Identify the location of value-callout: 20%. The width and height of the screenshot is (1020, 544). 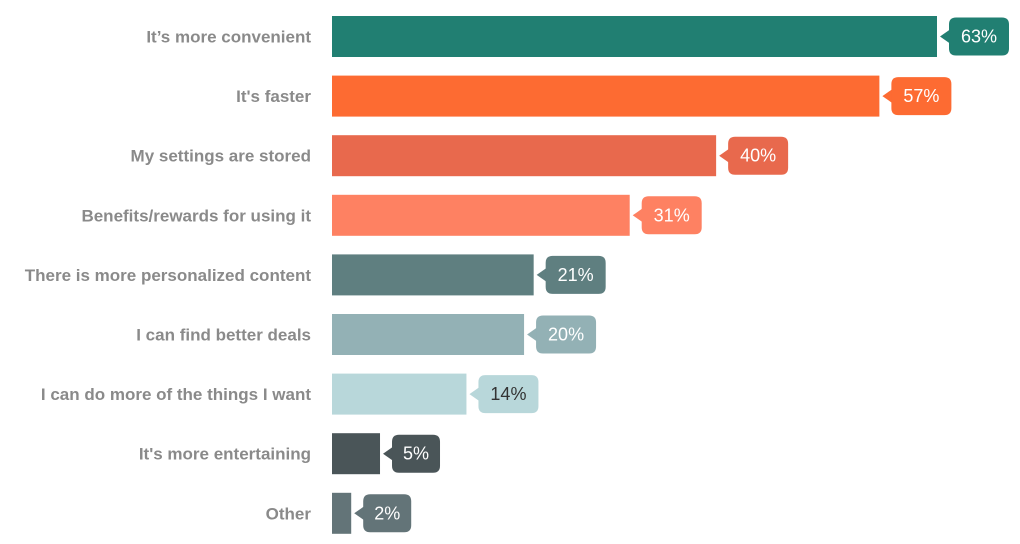
(562, 334).